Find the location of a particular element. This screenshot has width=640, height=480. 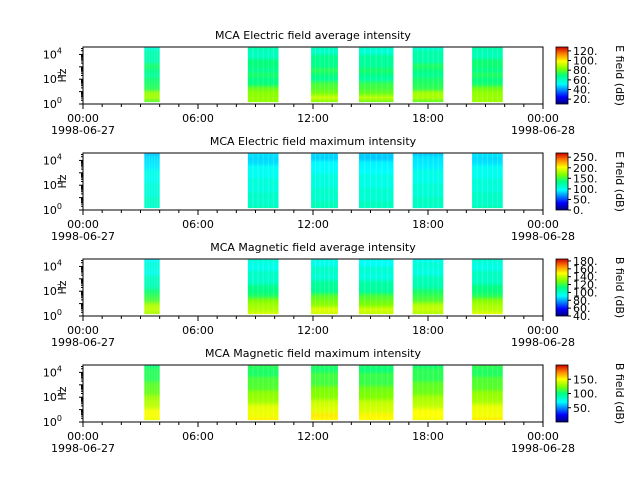

colorbar-tick-label: 140. is located at coordinates (585, 277).